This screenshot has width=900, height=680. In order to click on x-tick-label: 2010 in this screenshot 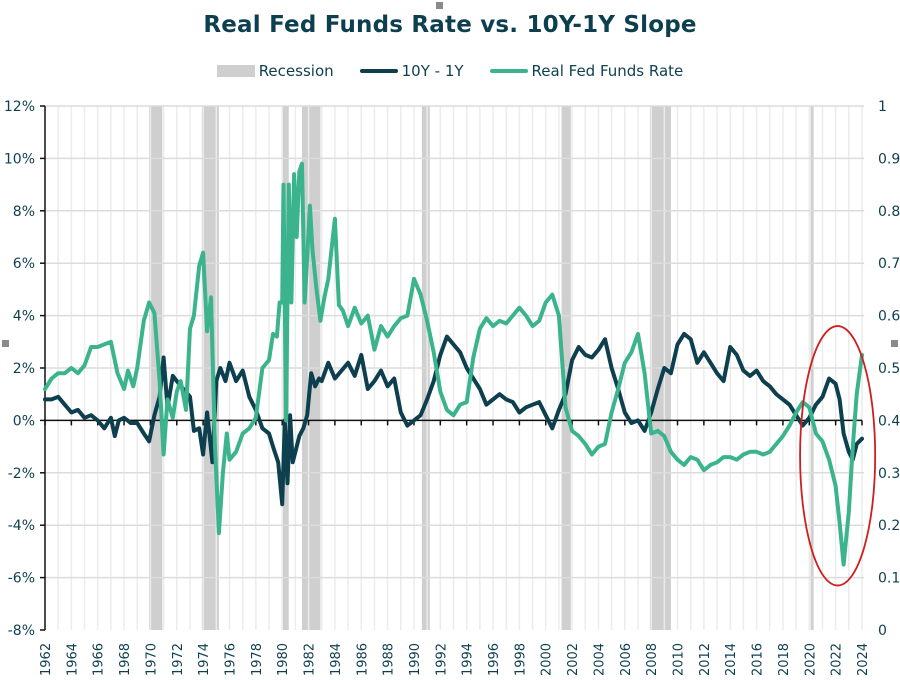, I will do `click(679, 659)`.